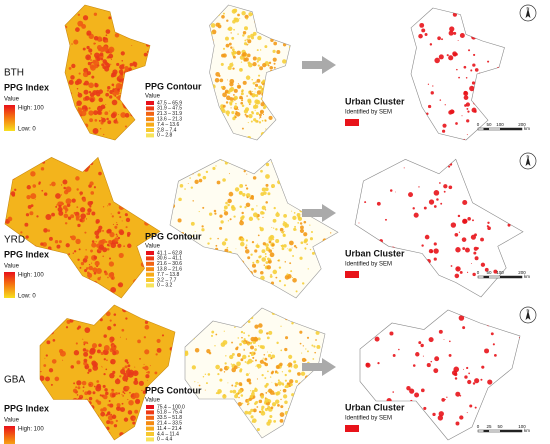 The width and height of the screenshot is (550, 444). What do you see at coordinates (150, 119) in the screenshot?
I see `legend-swatch` at bounding box center [150, 119].